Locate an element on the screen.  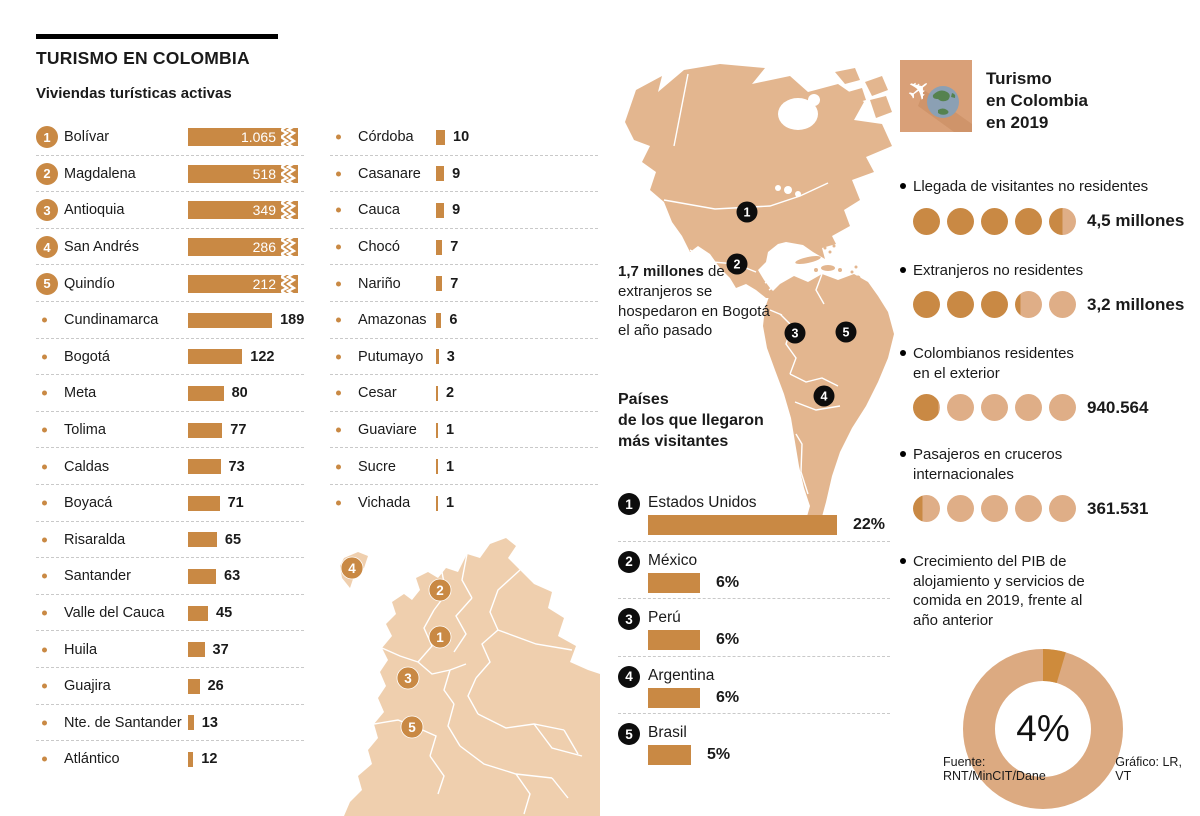
country-label: Perú is located at coordinates (664, 617).